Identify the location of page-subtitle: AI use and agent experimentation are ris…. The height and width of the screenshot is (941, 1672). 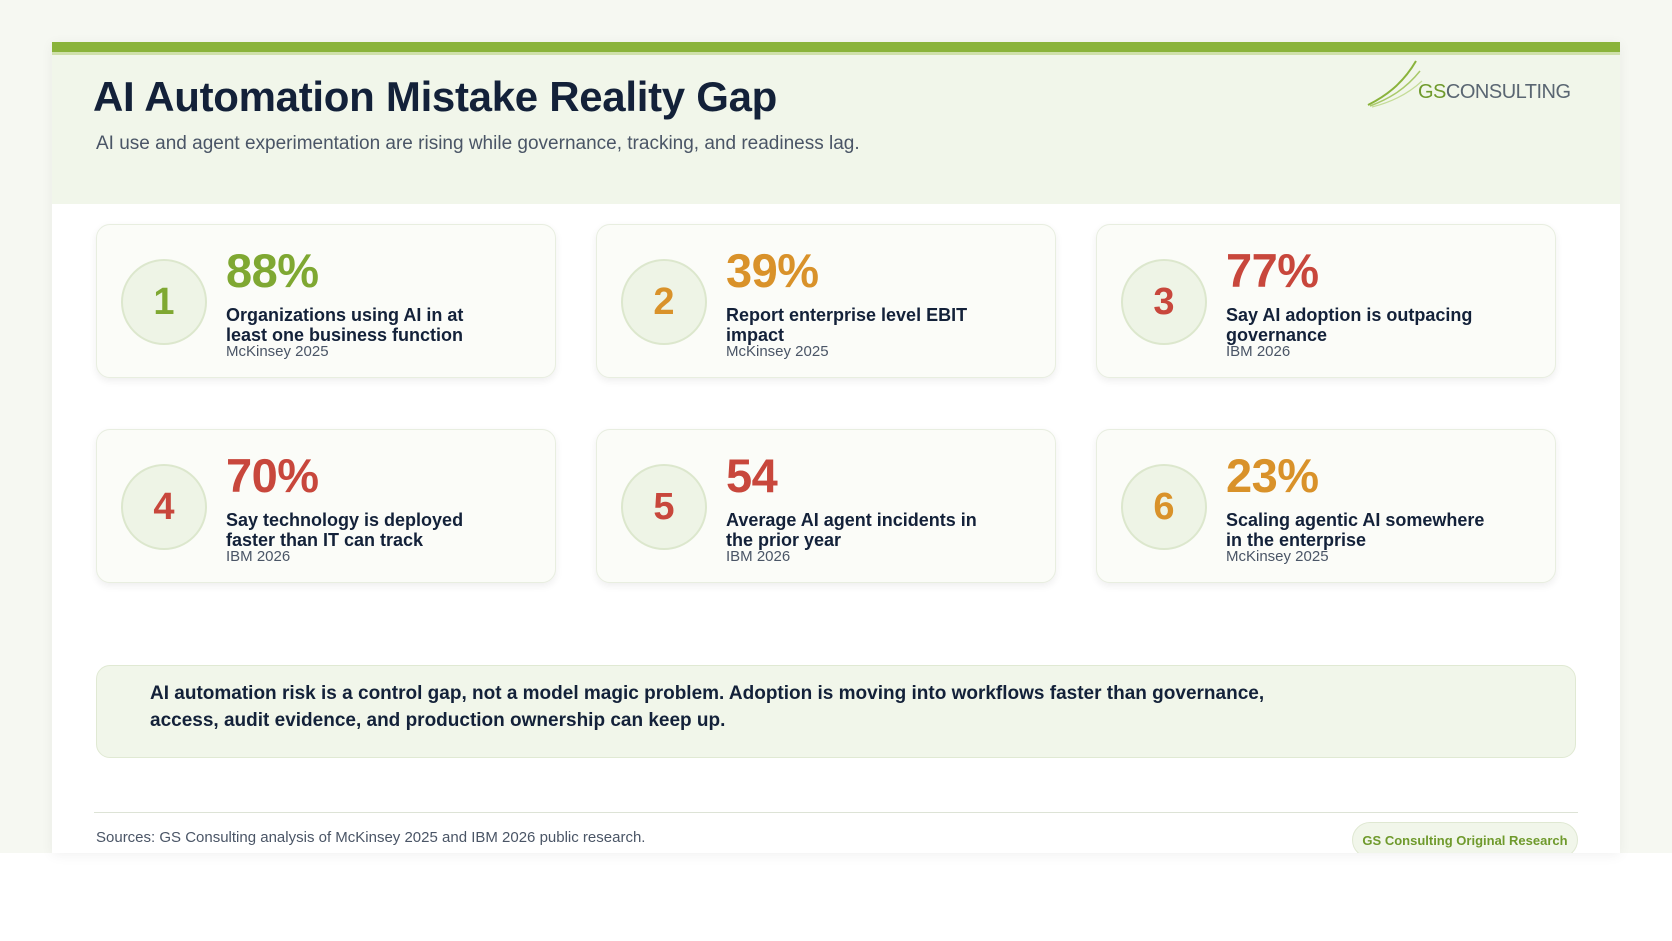
(478, 143).